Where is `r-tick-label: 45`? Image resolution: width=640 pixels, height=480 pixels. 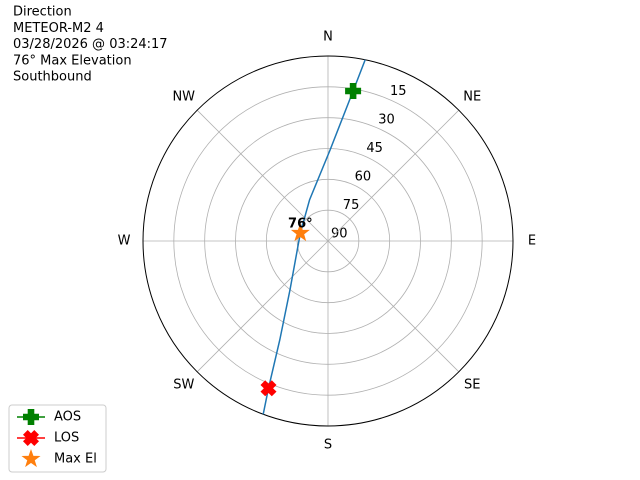
r-tick-label: 45 is located at coordinates (374, 148).